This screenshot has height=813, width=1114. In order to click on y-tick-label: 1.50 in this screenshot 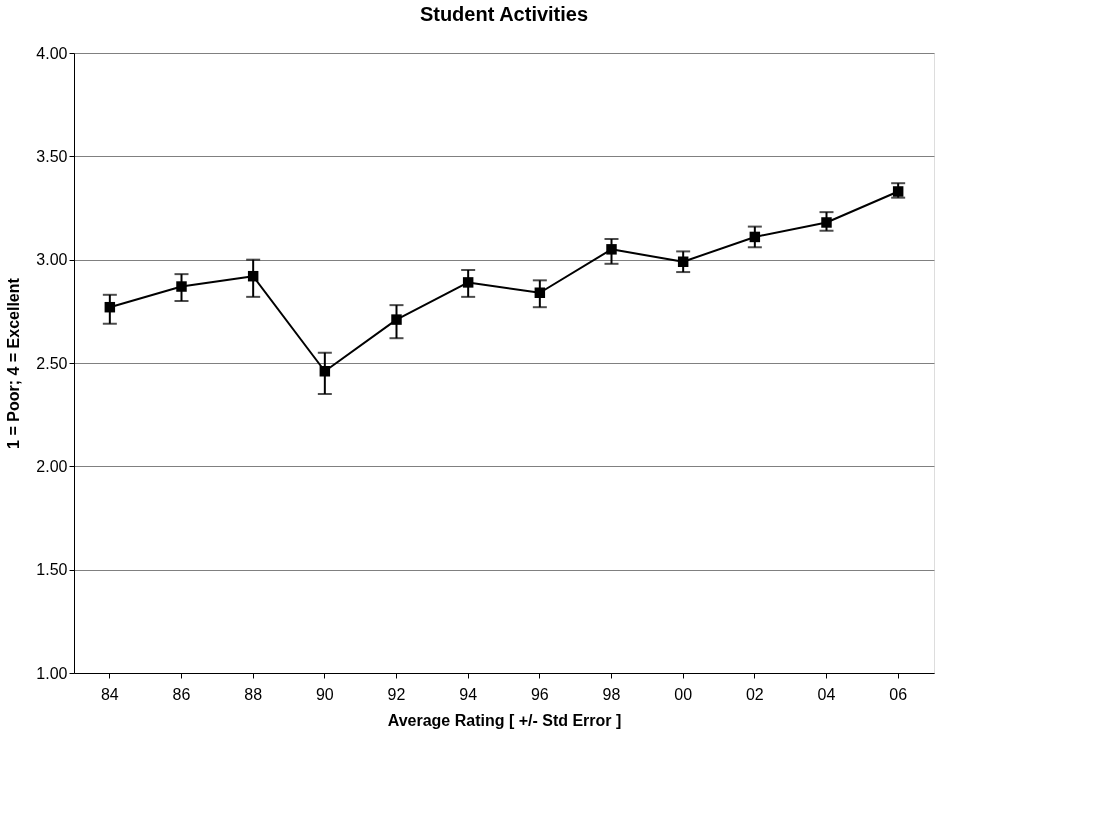, I will do `click(52, 570)`.